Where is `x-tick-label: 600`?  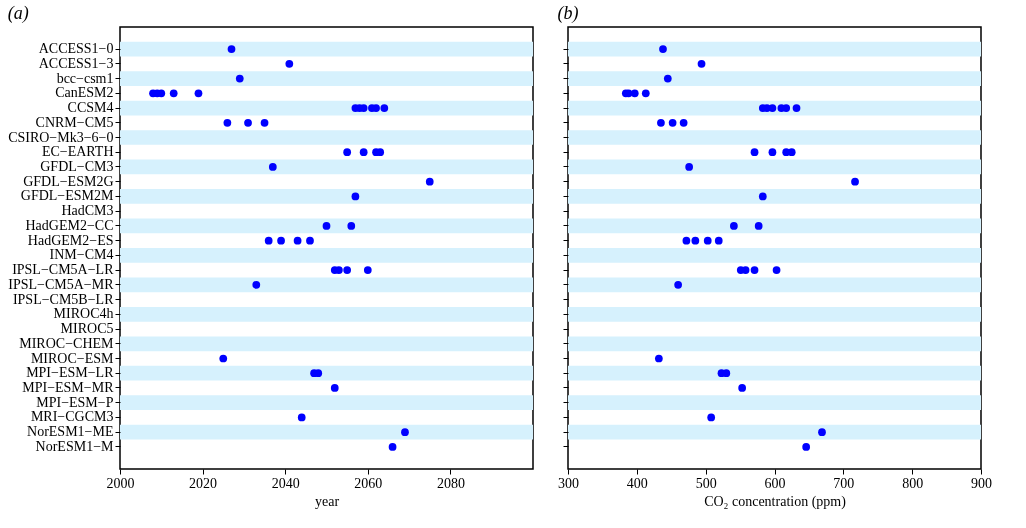
x-tick-label: 600 is located at coordinates (775, 483).